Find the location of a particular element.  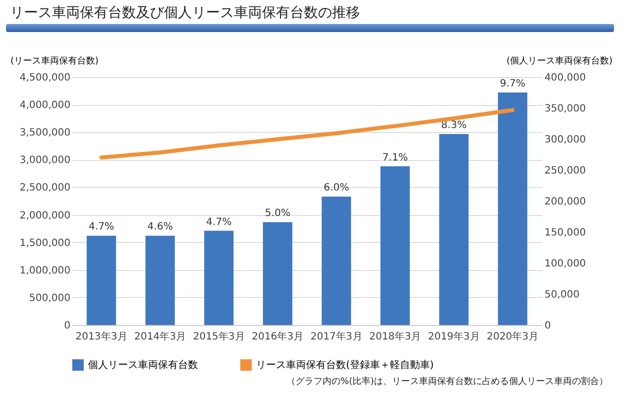

annotation: 5.0% is located at coordinates (277, 214).